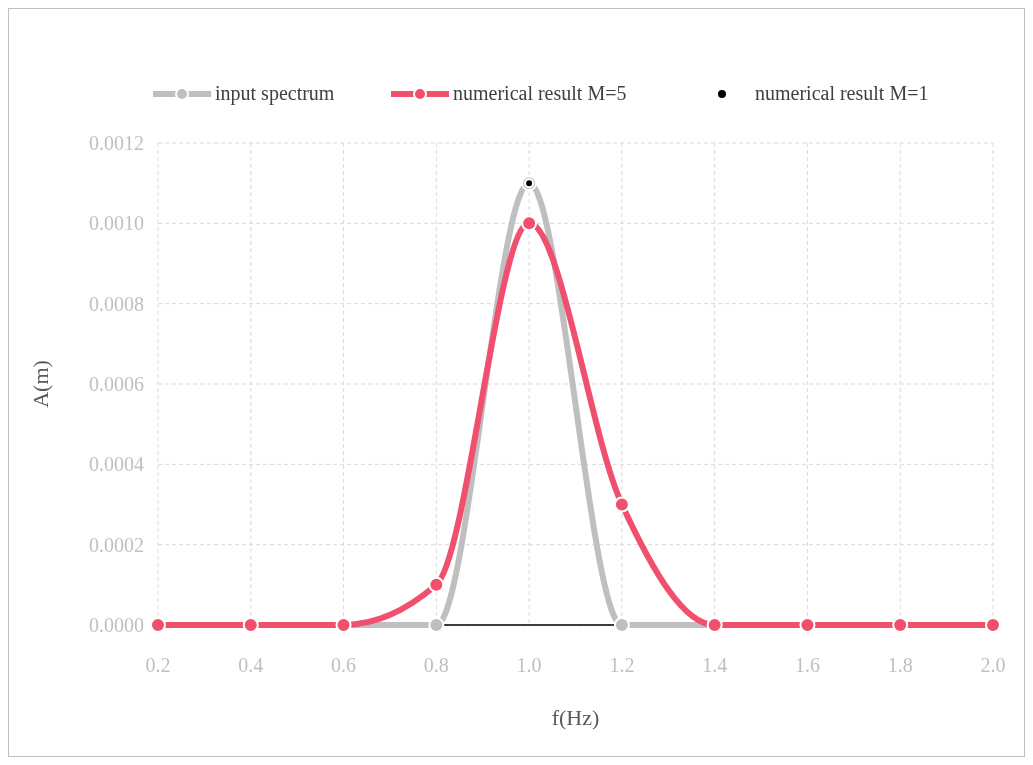 This screenshot has height=765, width=1033. Describe the element at coordinates (842, 93) in the screenshot. I see `legend-label: numerical result M=1` at that location.